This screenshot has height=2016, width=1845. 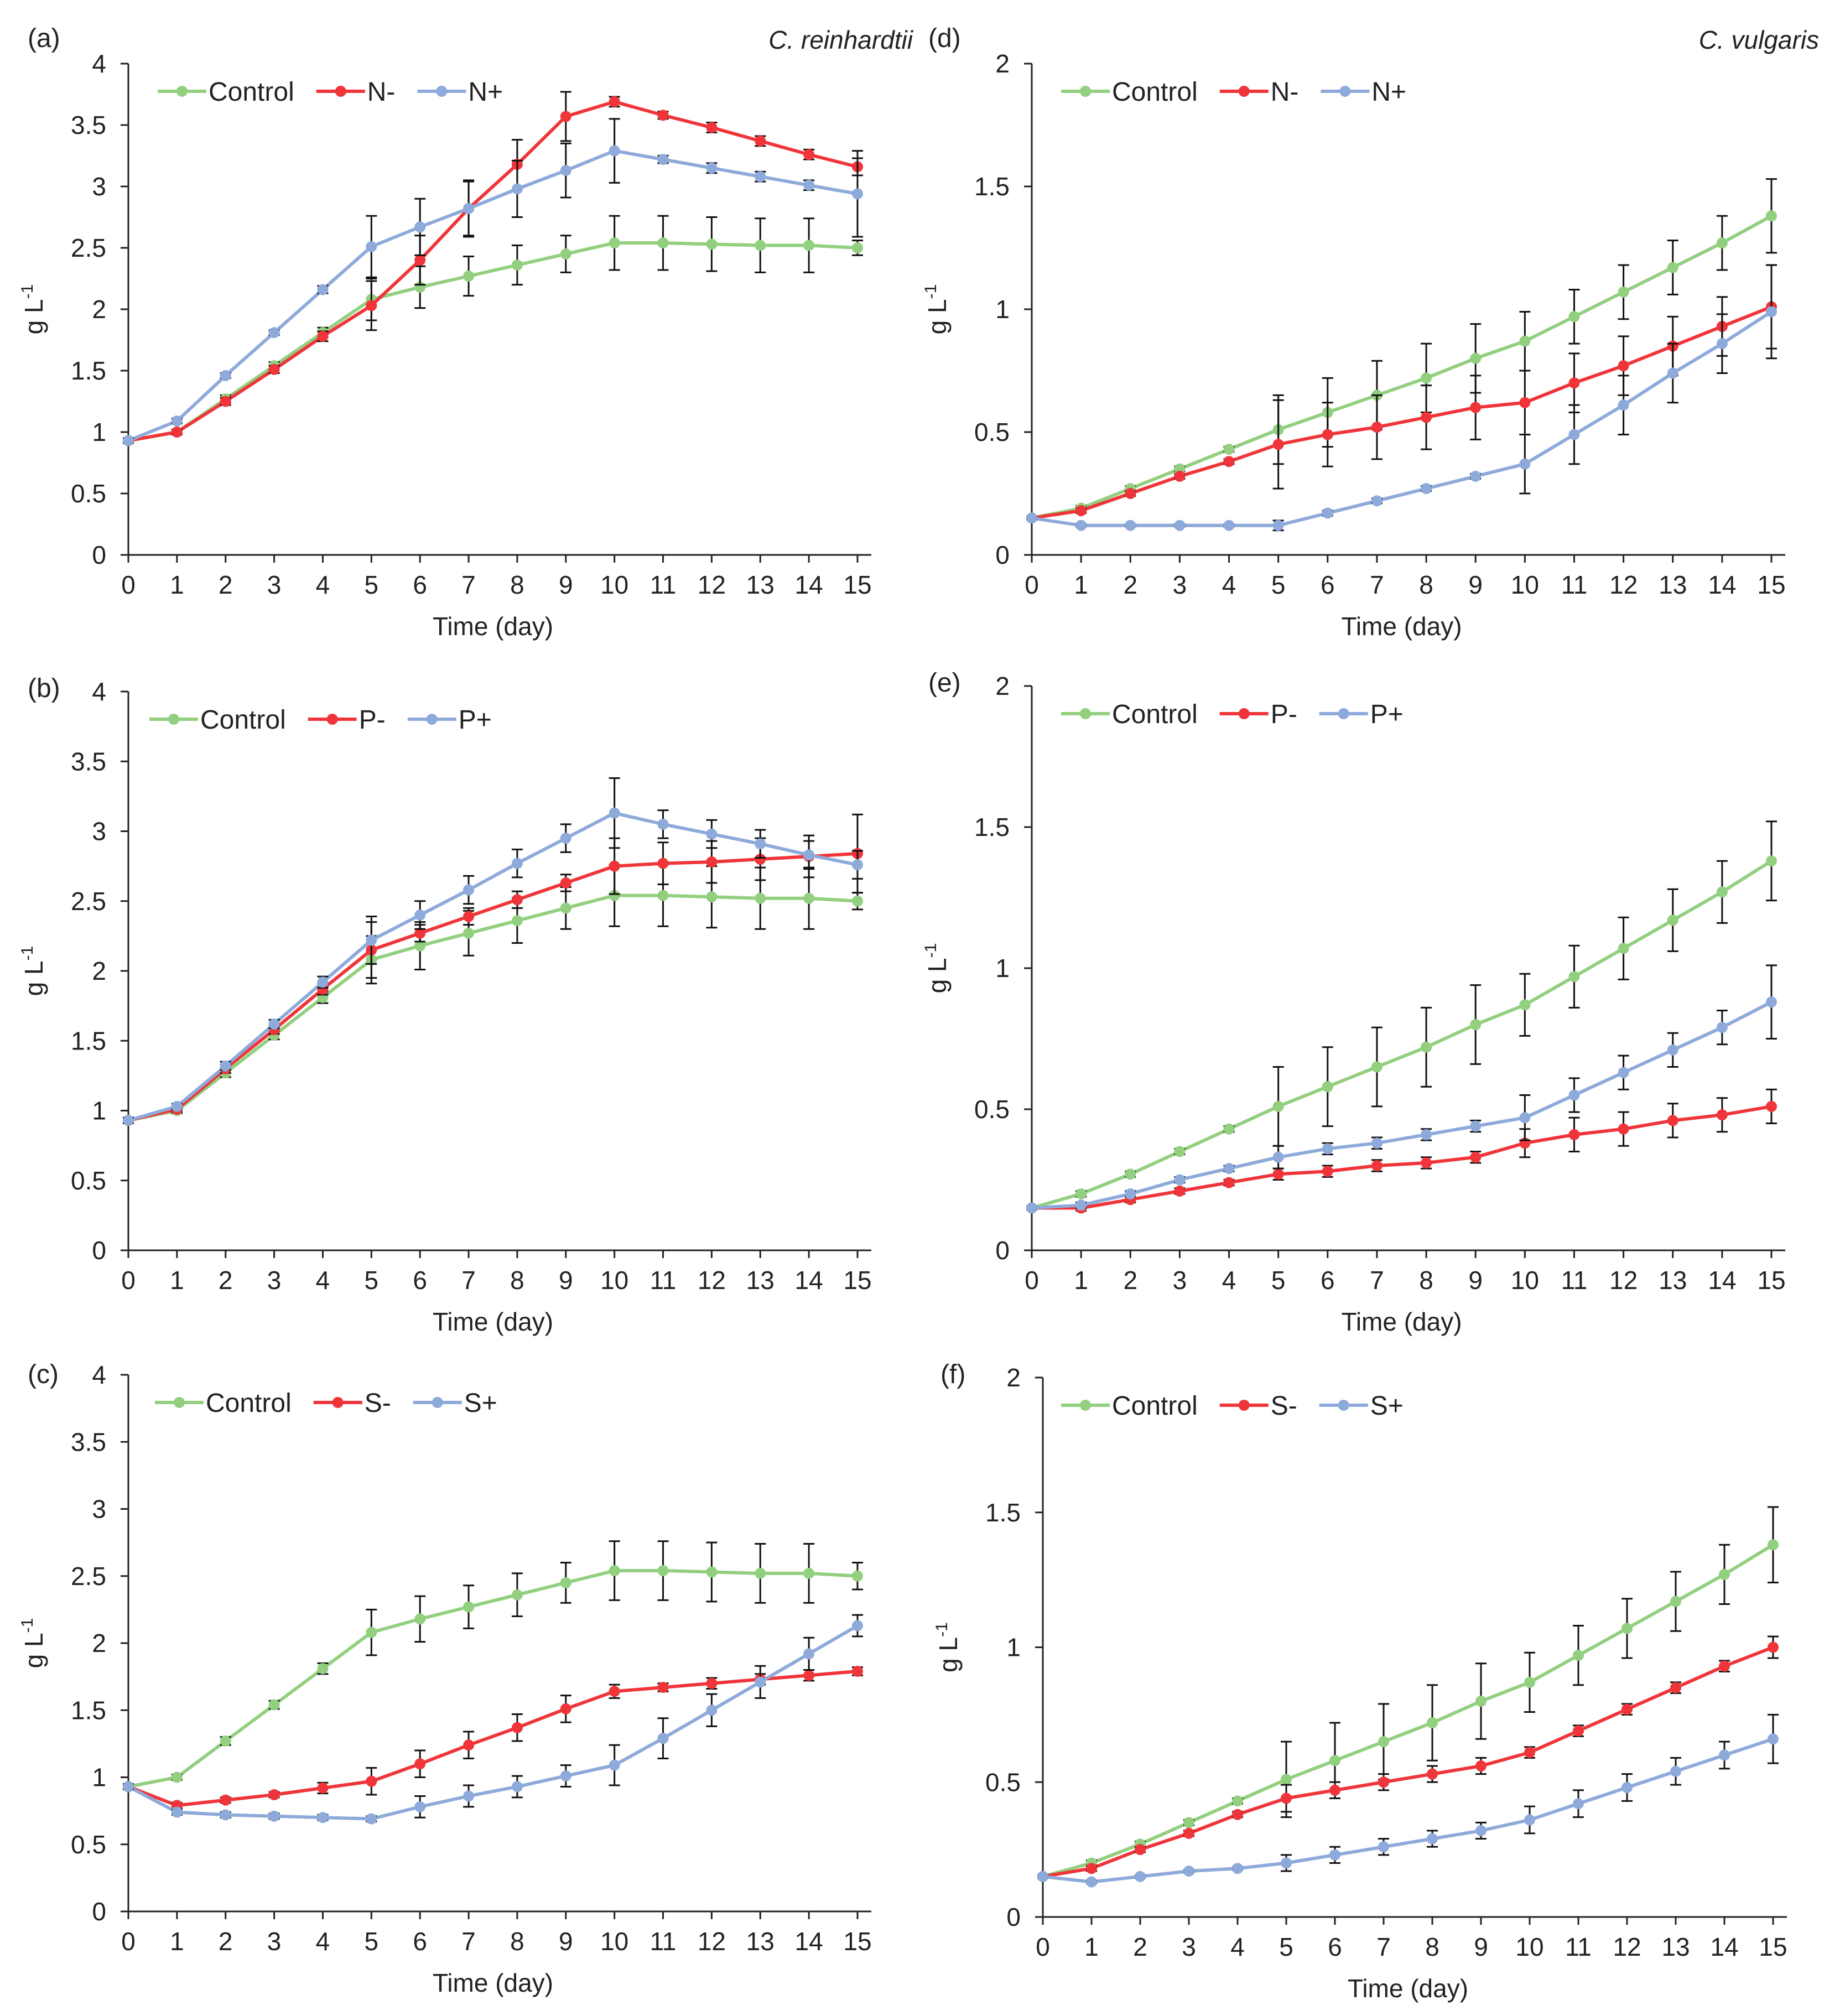 I want to click on series-line, so click(x=493, y=967).